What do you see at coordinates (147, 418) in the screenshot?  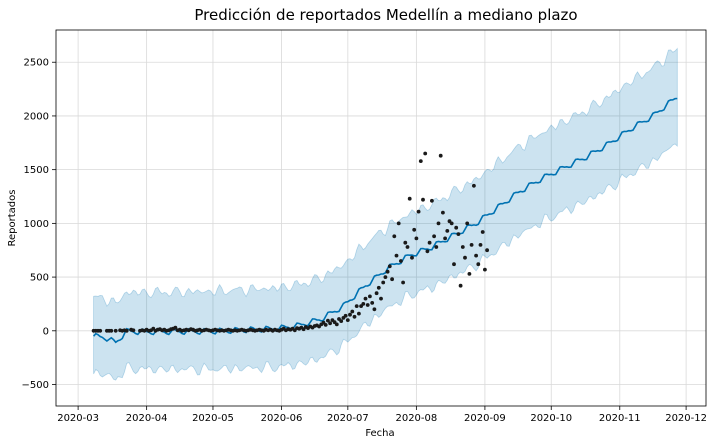 I see `x-tick-label: 2020-04` at bounding box center [147, 418].